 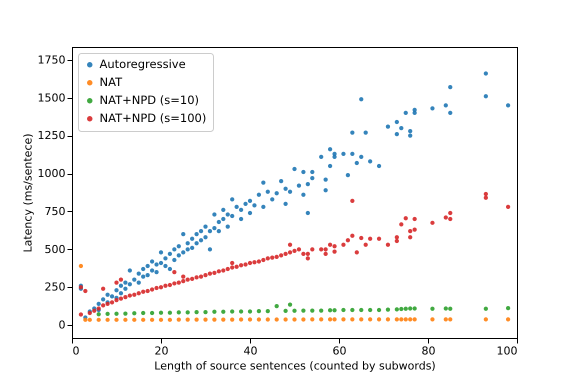 What do you see at coordinates (52, 97) in the screenshot?
I see `y-tick-label: 1500` at bounding box center [52, 97].